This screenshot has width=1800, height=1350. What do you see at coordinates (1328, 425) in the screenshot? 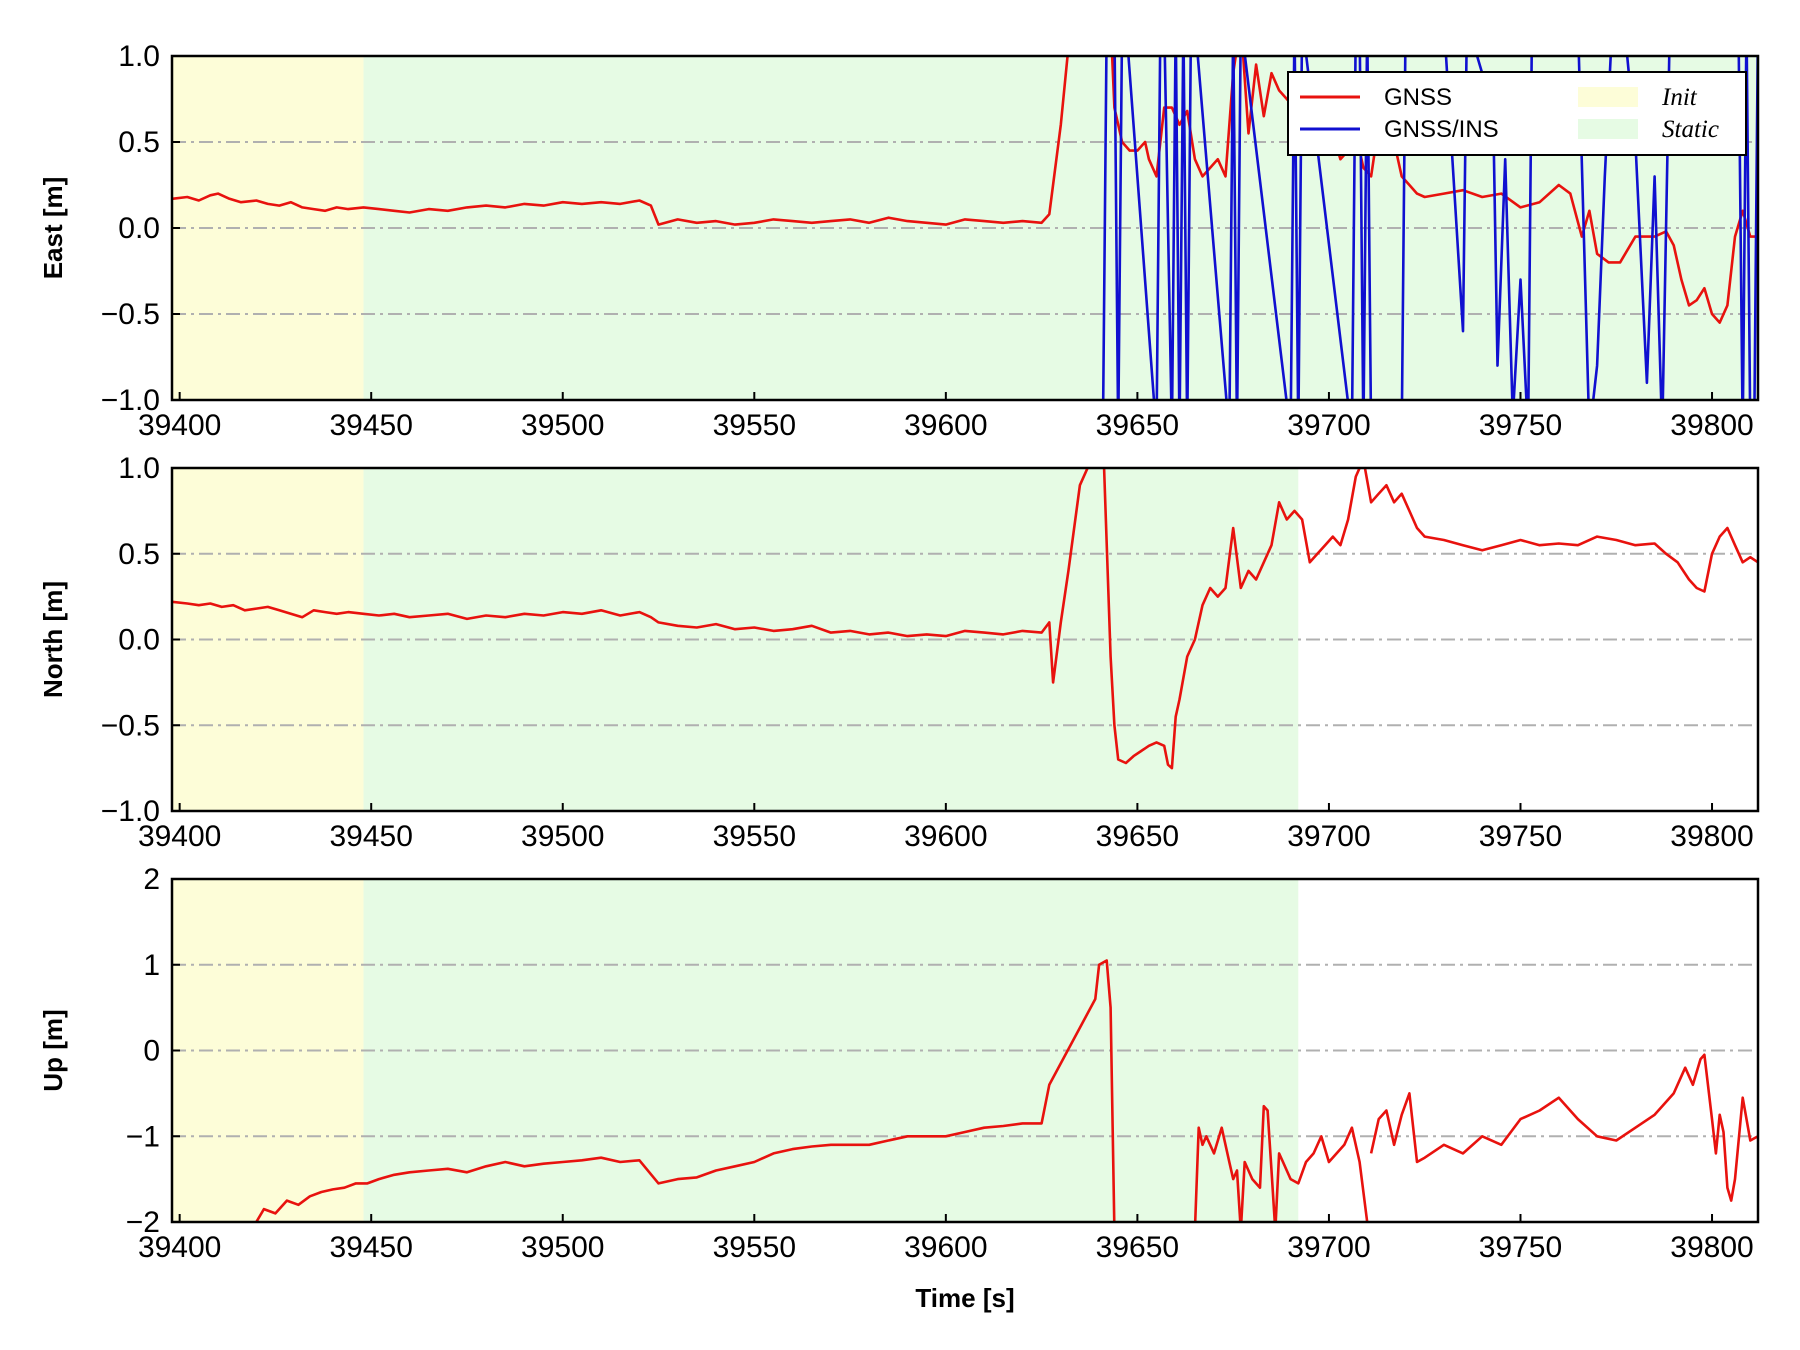
I see `east-xtick-label: 39700` at bounding box center [1328, 425].